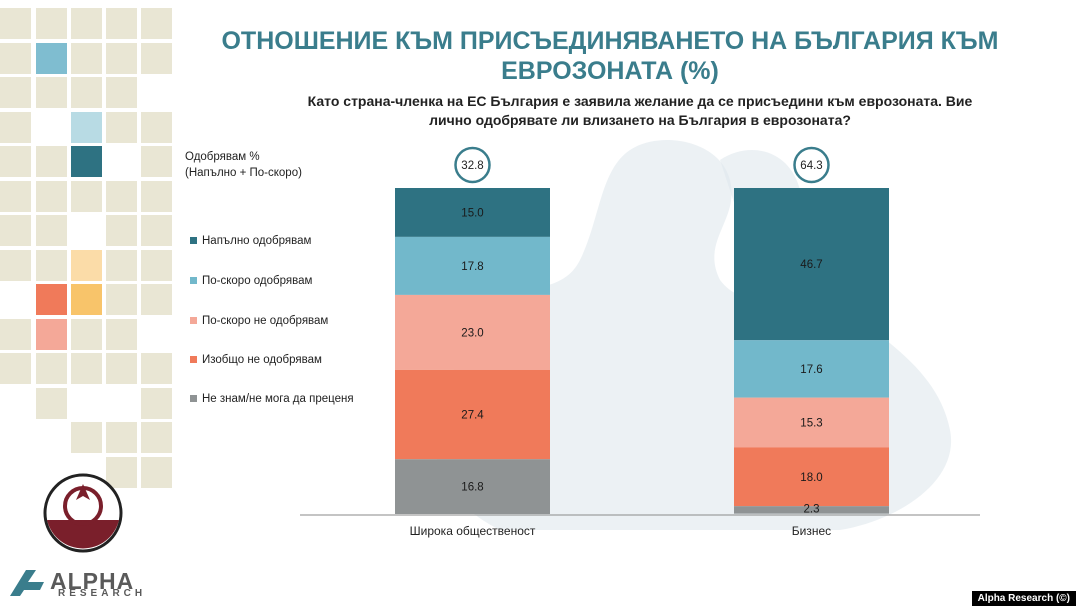 This screenshot has height=608, width=1080. What do you see at coordinates (83, 513) in the screenshot?
I see `alpha-research-emblem-icon` at bounding box center [83, 513].